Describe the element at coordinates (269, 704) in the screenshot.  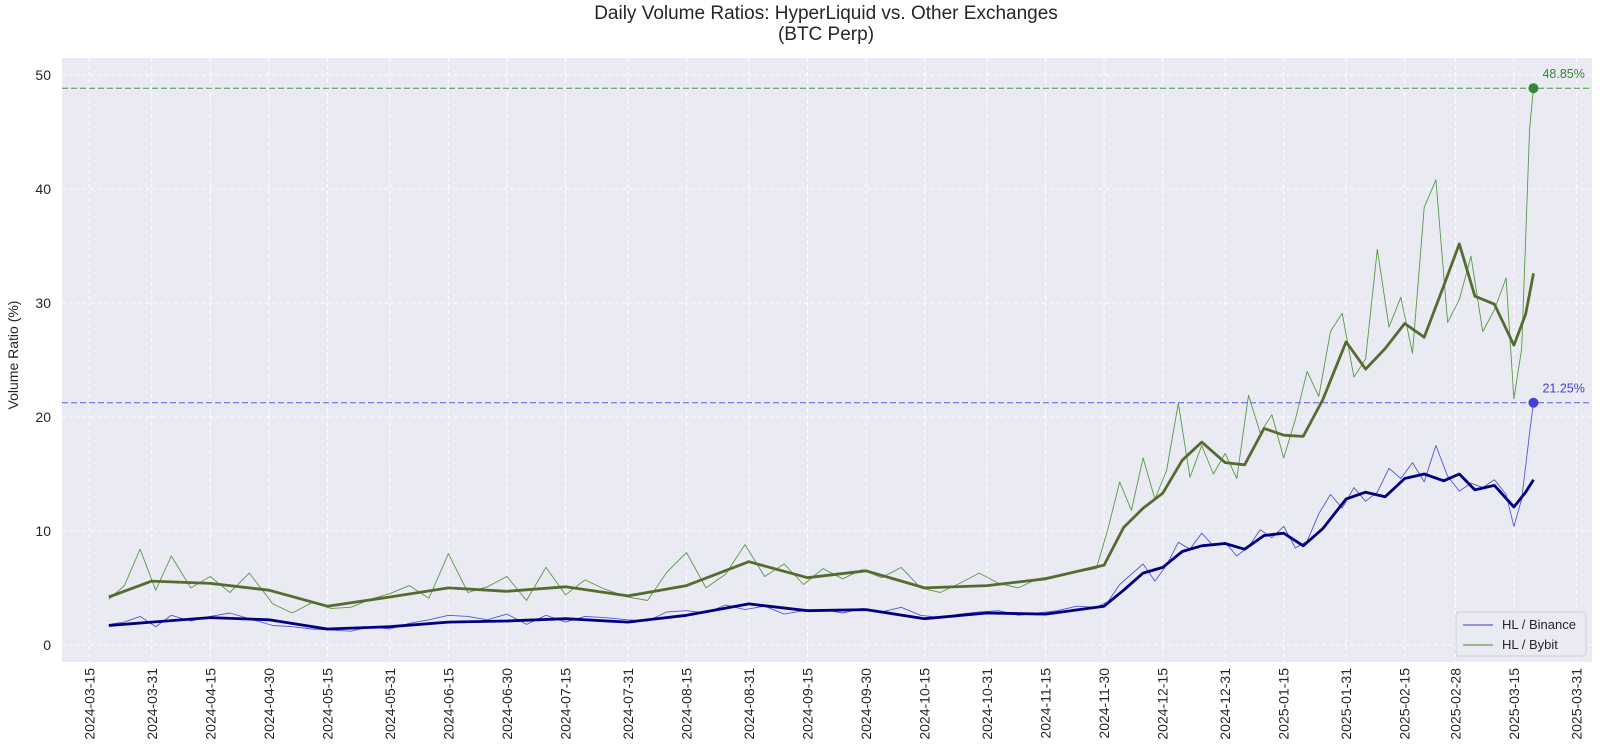
I see `x-tick-label: 2024-04-30` at that location.